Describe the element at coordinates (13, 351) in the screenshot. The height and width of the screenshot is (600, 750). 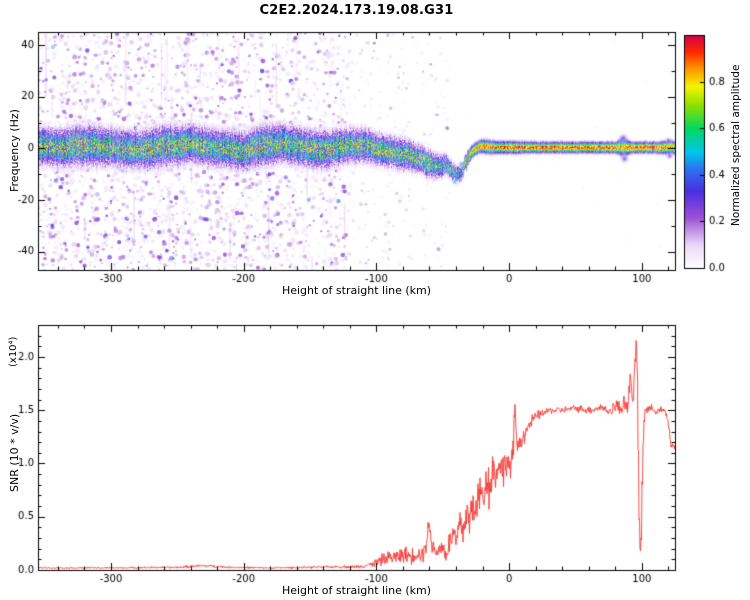
I see `snr-y-axis-scale-label: (x10⁴)` at that location.